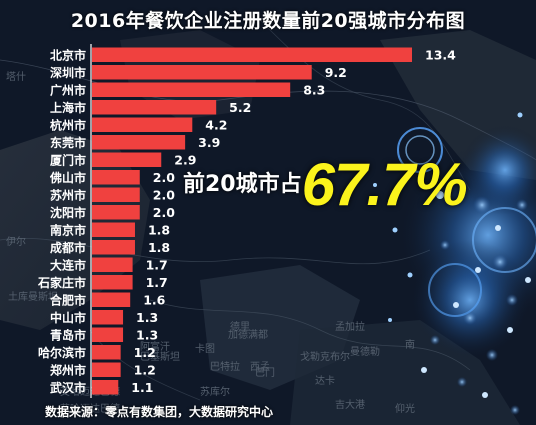 This screenshot has width=536, height=425. What do you see at coordinates (68, 107) in the screenshot?
I see `category-label: 上海市` at bounding box center [68, 107].